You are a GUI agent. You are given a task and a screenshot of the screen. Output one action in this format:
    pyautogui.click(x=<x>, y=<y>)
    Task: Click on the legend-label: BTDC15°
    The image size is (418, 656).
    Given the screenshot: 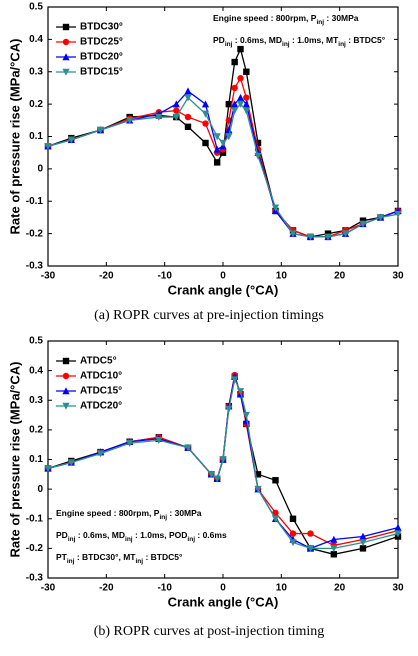 What is the action you would take?
    pyautogui.click(x=101, y=72)
    